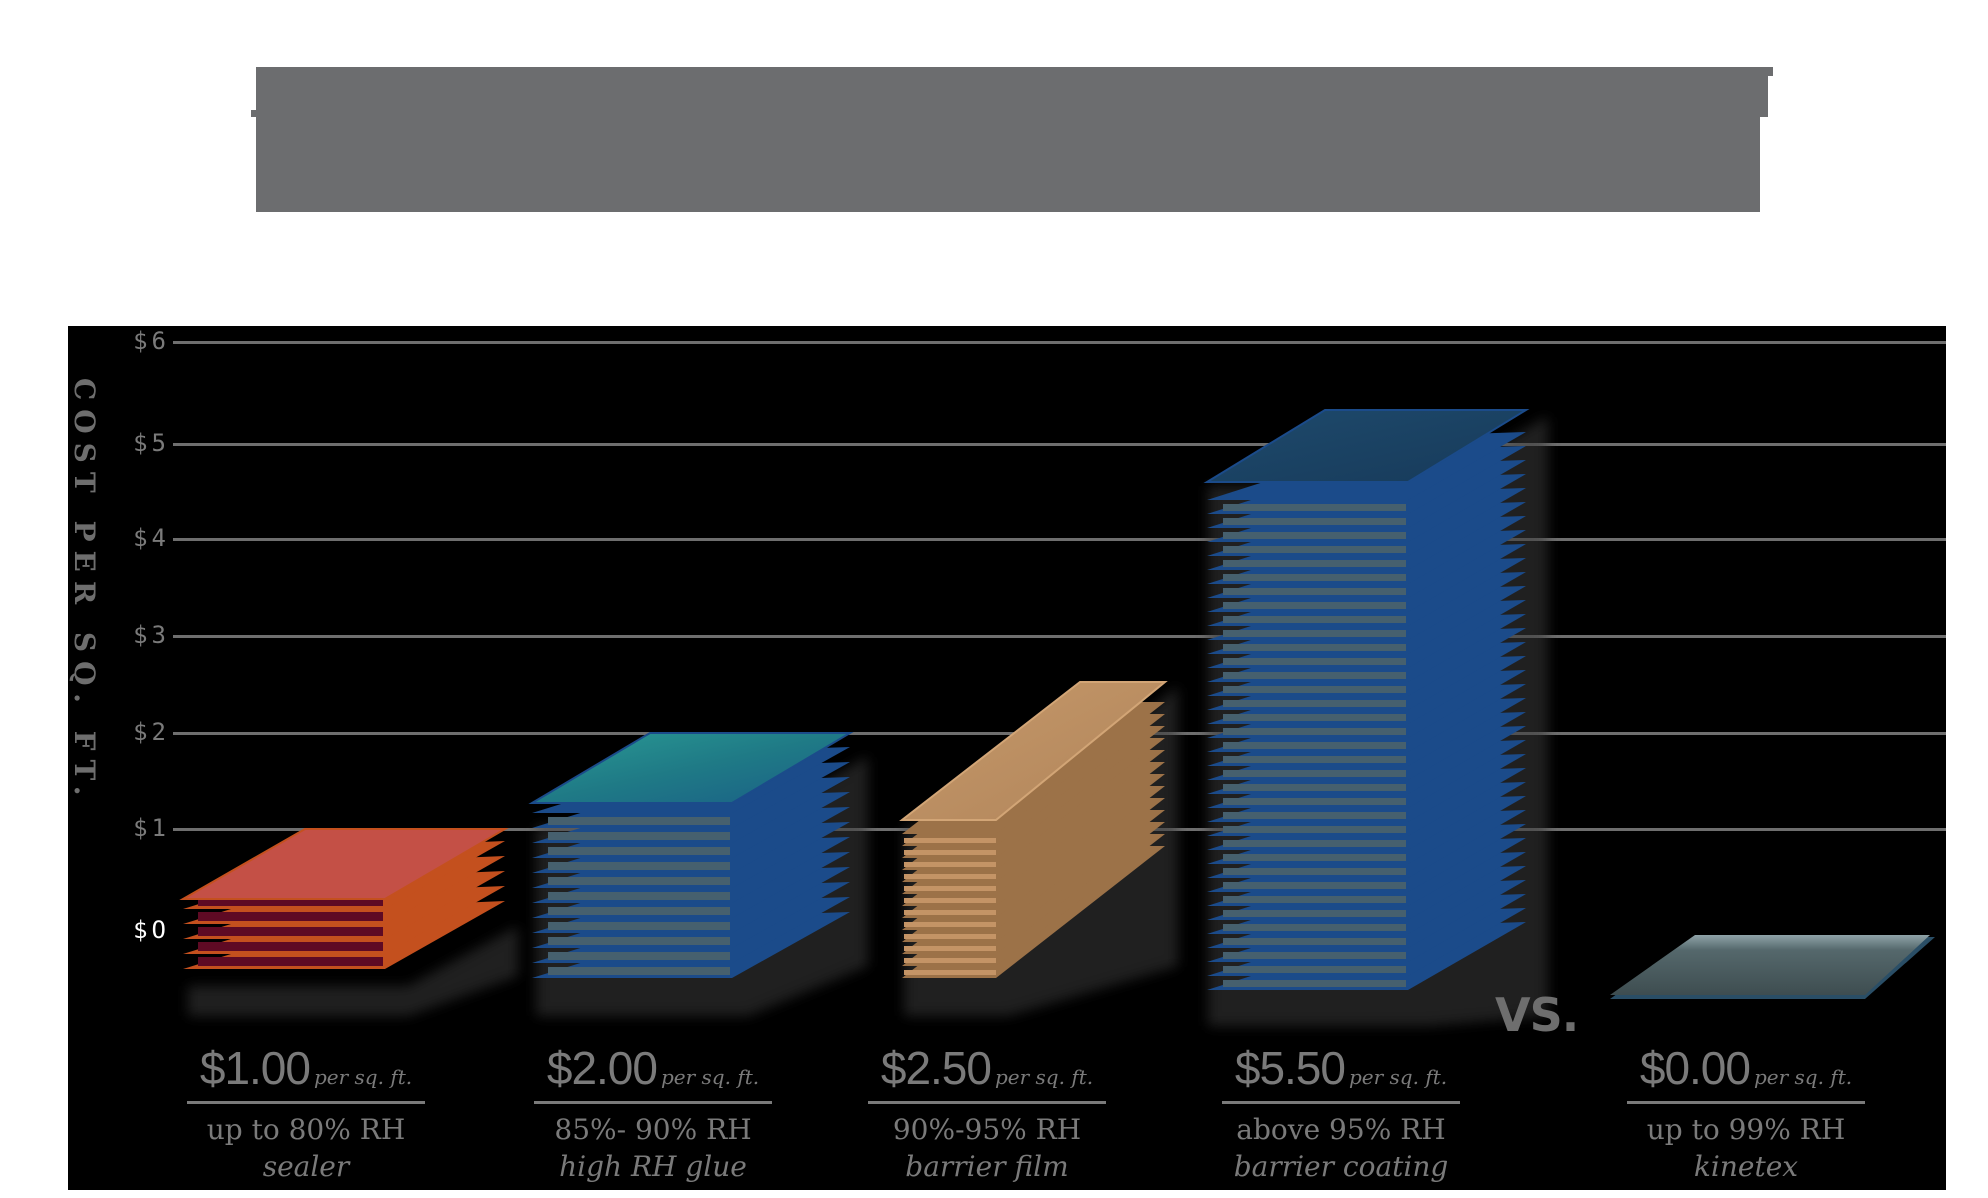  I want to click on price-value: $2.00, so click(602, 1068).